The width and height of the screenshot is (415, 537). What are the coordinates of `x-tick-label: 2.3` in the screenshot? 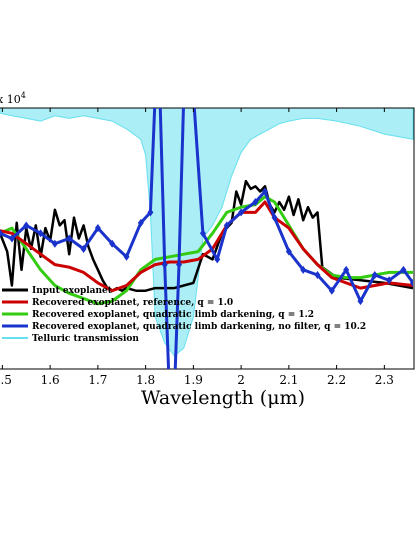 It's located at (384, 380).